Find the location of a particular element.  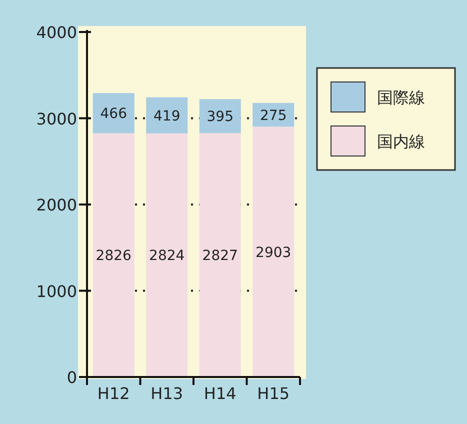

data-label: 419 is located at coordinates (167, 116).